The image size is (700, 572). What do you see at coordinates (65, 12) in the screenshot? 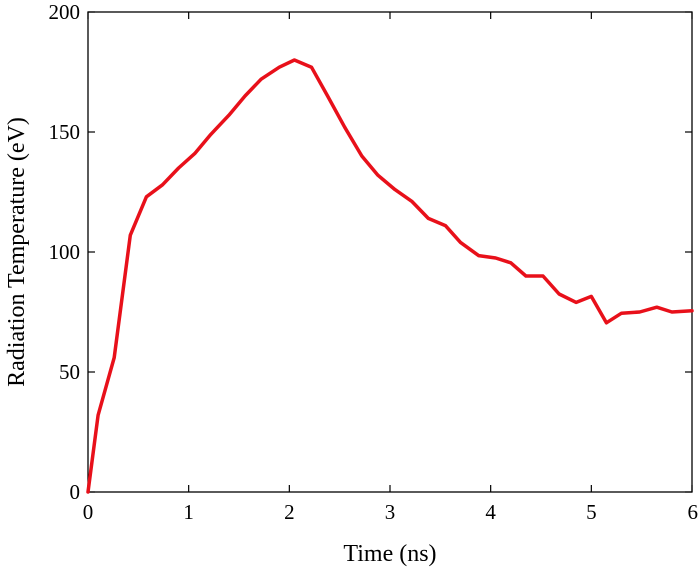
I see `y-tick-label: 200` at bounding box center [65, 12].